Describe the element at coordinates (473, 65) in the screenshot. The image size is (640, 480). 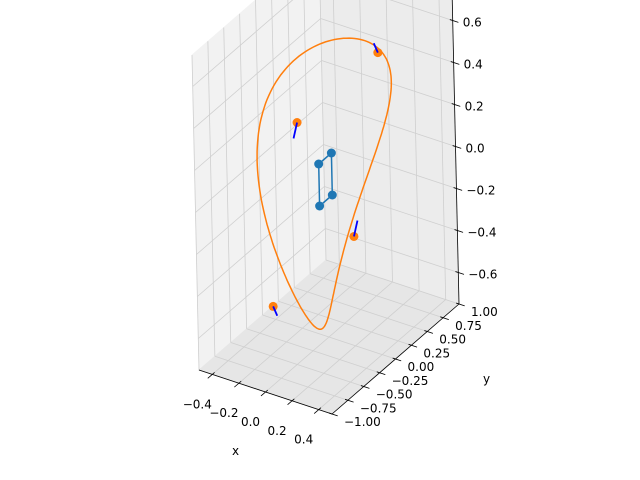
I see `z-tick-label: 0.4` at that location.